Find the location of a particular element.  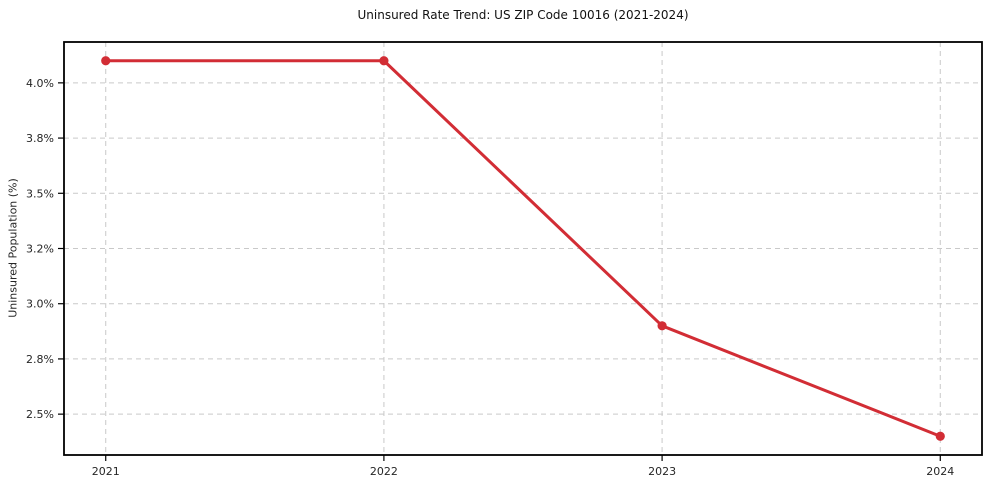

y-tick-label: 2.8% is located at coordinates (40, 359).